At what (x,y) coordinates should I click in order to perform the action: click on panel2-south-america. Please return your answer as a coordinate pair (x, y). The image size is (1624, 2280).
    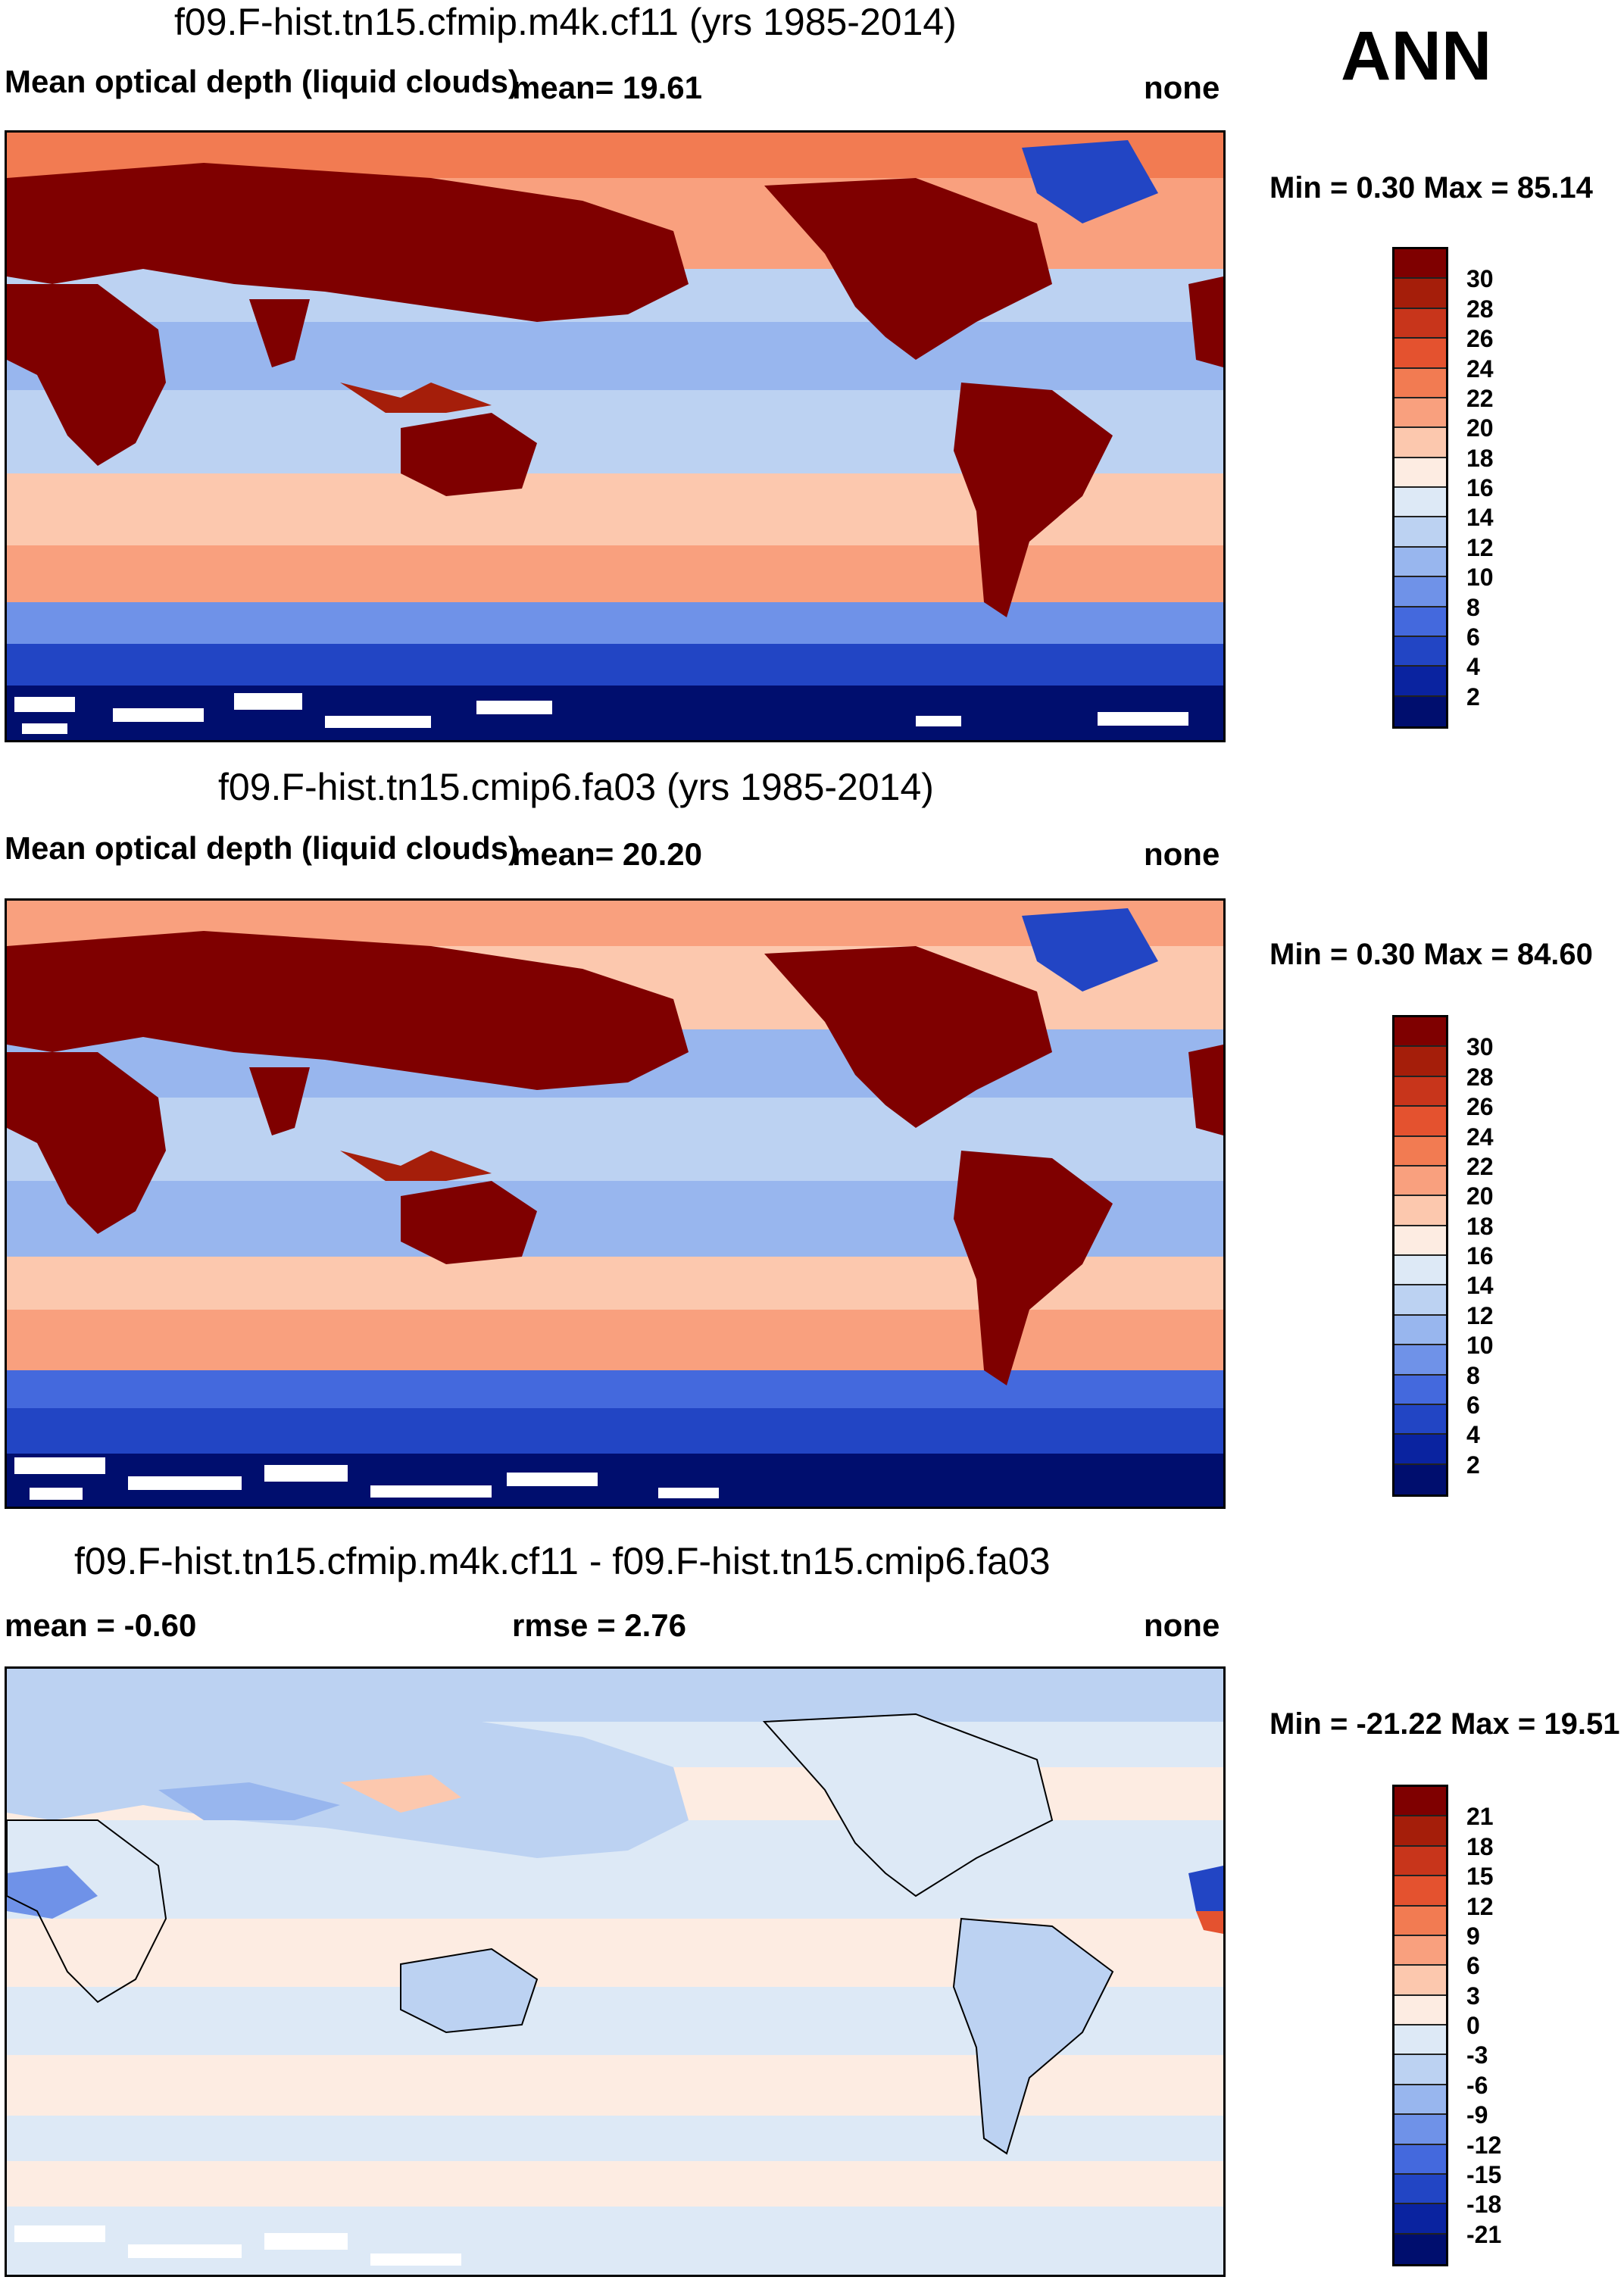
    Looking at the image, I should click on (1033, 1268).